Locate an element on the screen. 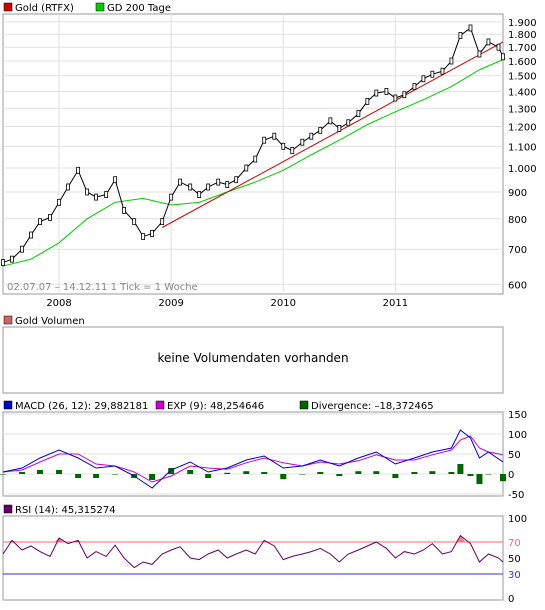 Image resolution: width=545 pixels, height=610 pixels. volume-legend-label: Gold Volumen is located at coordinates (50, 321).